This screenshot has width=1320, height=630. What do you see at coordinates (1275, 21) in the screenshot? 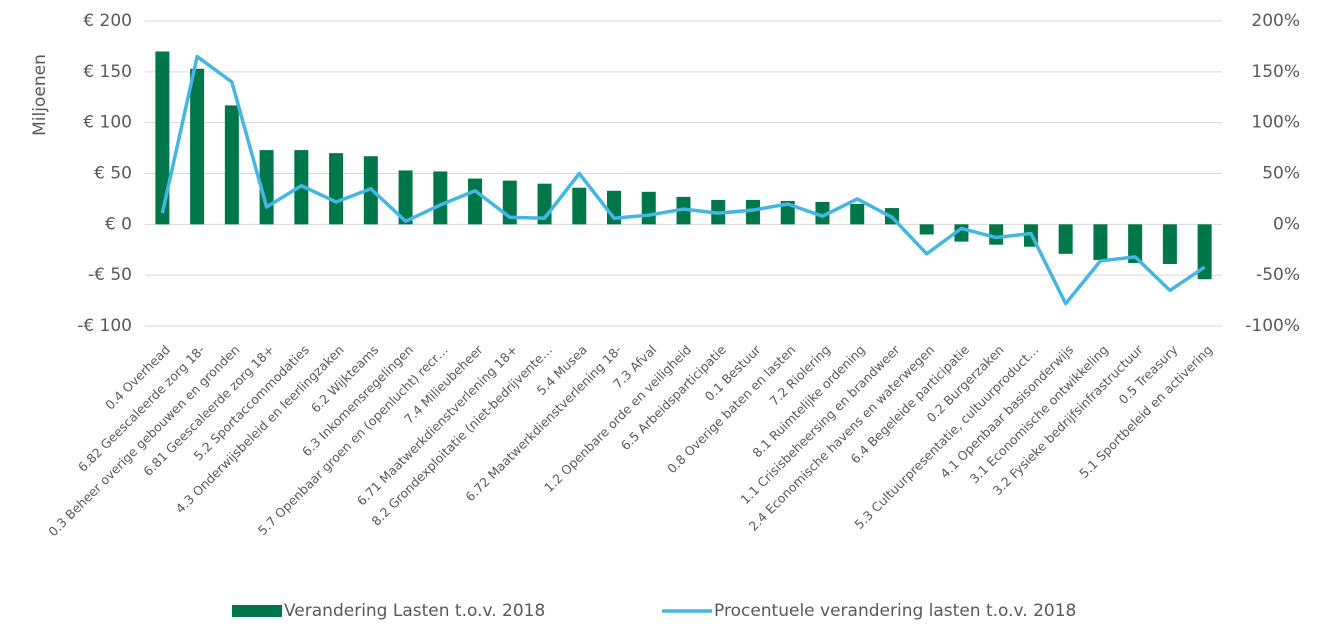
I see `y2-tick-label: 200%` at bounding box center [1275, 21].